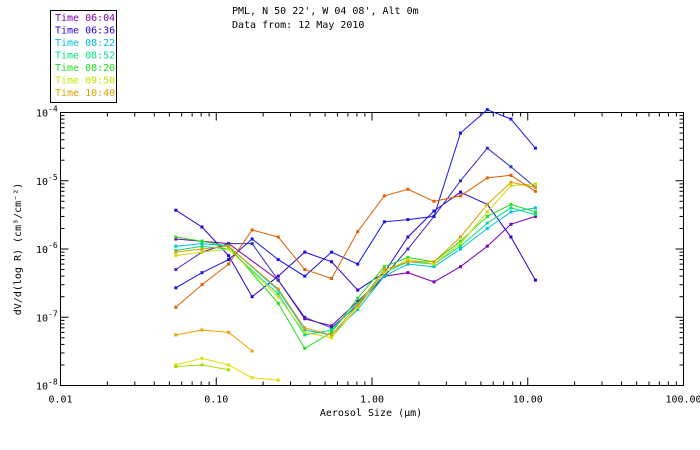  I want to click on x-tick-label: 0.10, so click(216, 400).